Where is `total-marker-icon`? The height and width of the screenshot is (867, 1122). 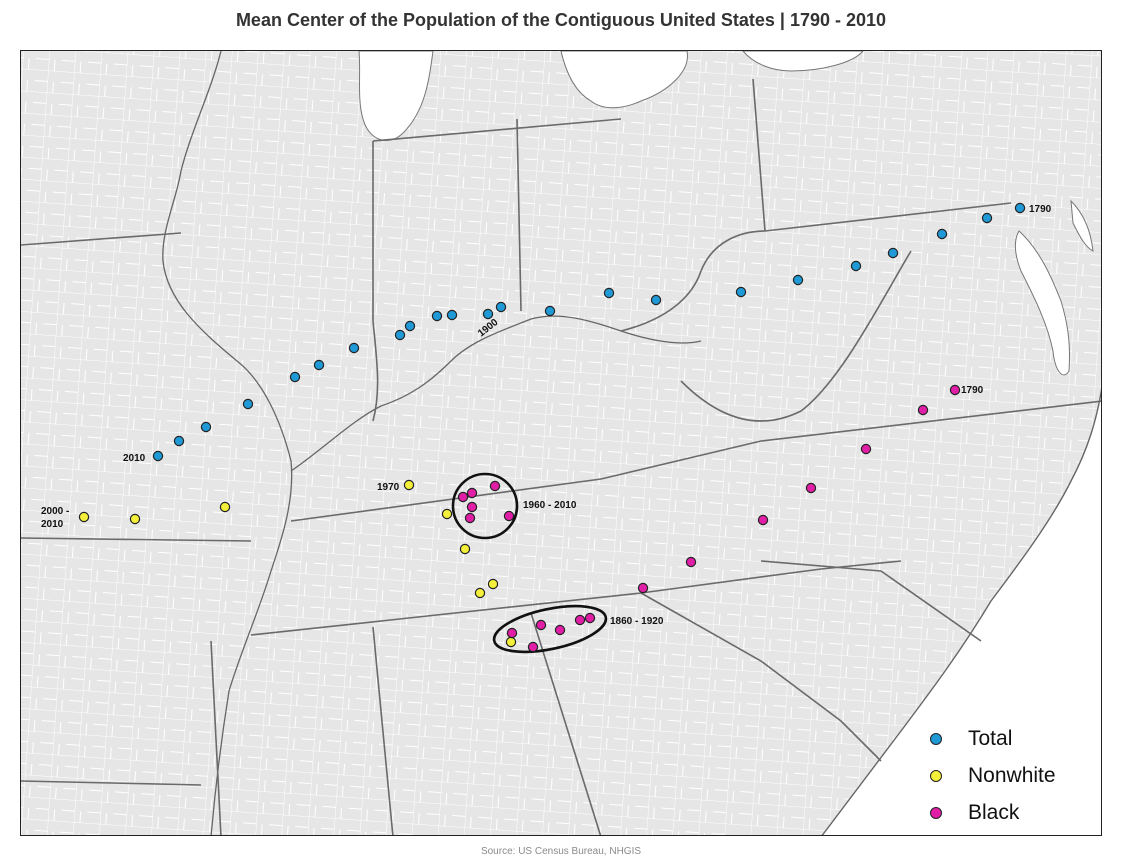
total-marker-icon is located at coordinates (936, 738).